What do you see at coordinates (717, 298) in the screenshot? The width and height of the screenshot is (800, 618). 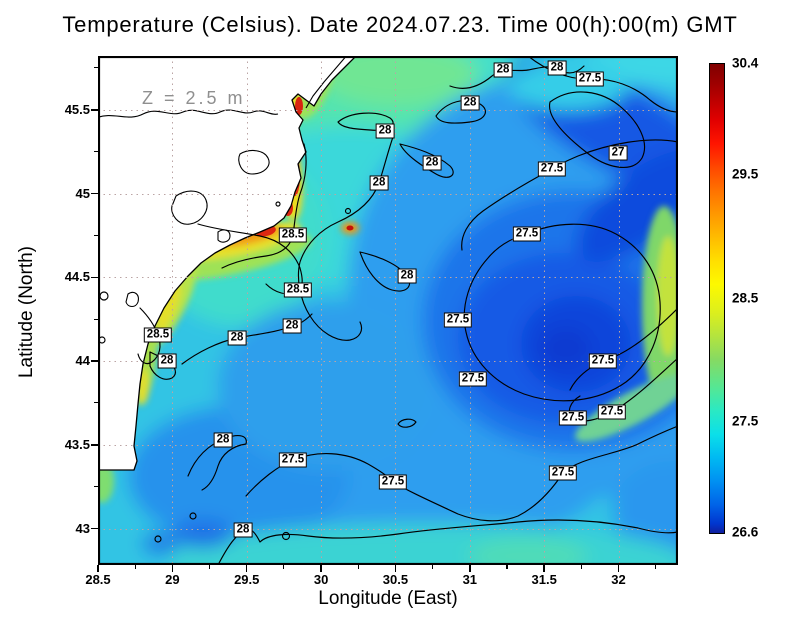 I see `colorbar` at bounding box center [717, 298].